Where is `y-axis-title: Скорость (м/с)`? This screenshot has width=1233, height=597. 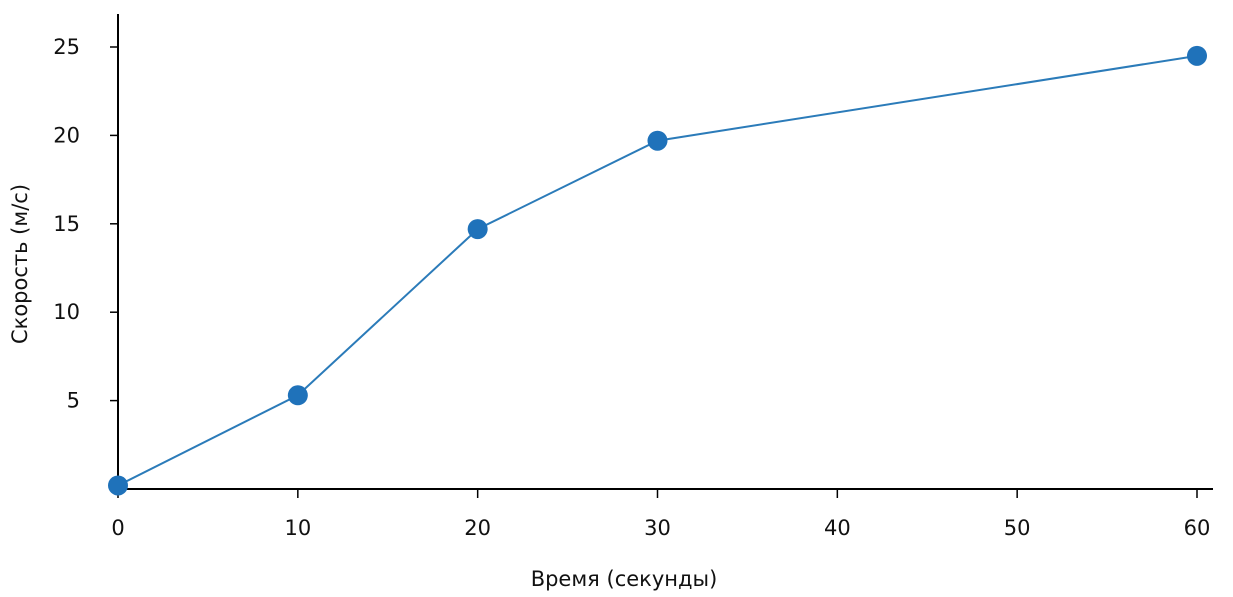
y-axis-title: Скорость (м/с) is located at coordinates (20, 264).